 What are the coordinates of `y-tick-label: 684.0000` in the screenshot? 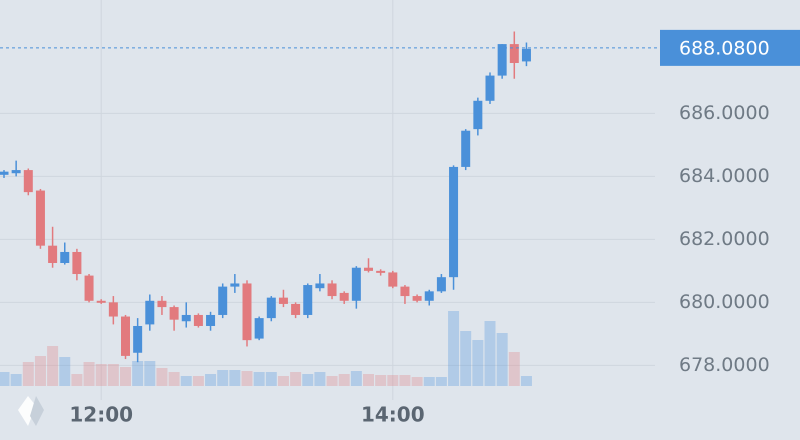 It's located at (724, 176).